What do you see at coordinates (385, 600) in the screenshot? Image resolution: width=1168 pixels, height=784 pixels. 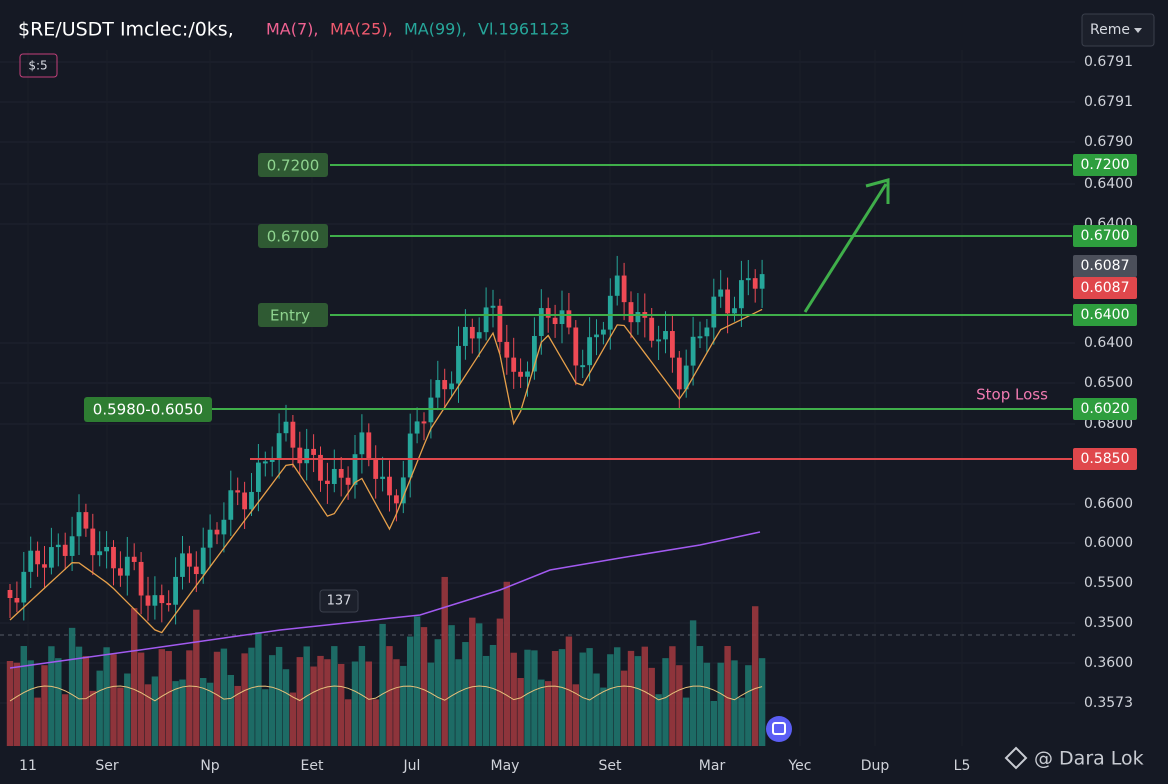 I see `ma-line` at bounding box center [385, 600].